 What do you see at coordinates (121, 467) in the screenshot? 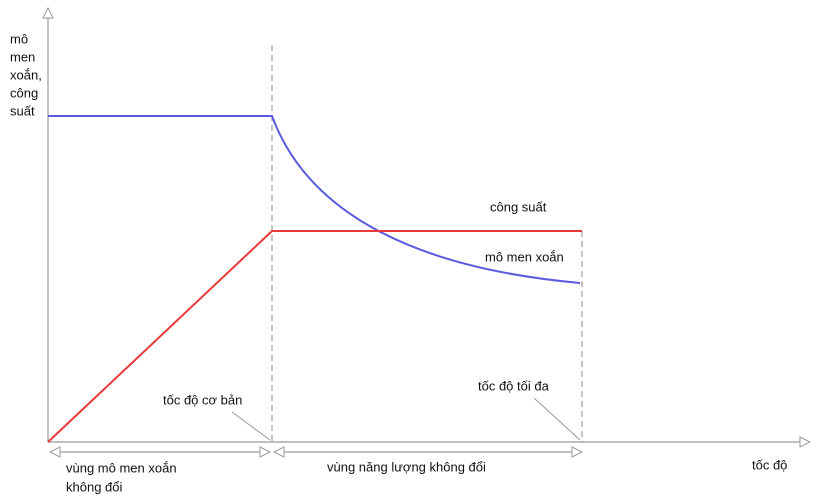
I see `region-label: vùng mô men xoắn` at bounding box center [121, 467].